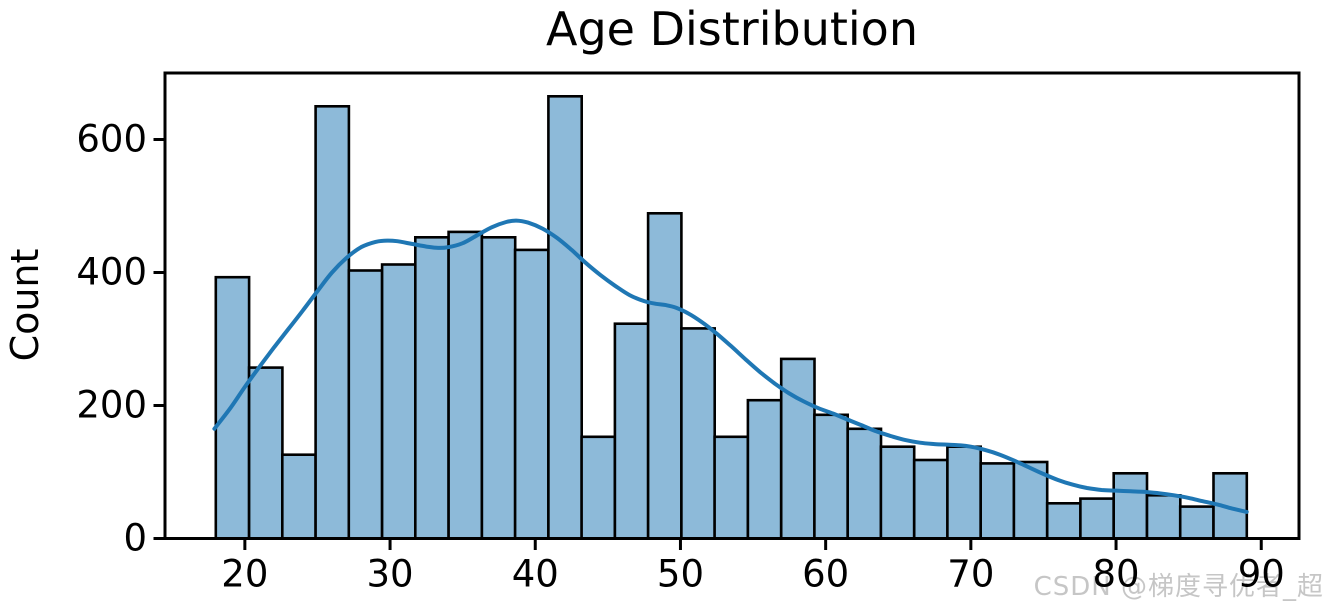  Describe the element at coordinates (111, 272) in the screenshot. I see `y-tick-label: 400` at that location.